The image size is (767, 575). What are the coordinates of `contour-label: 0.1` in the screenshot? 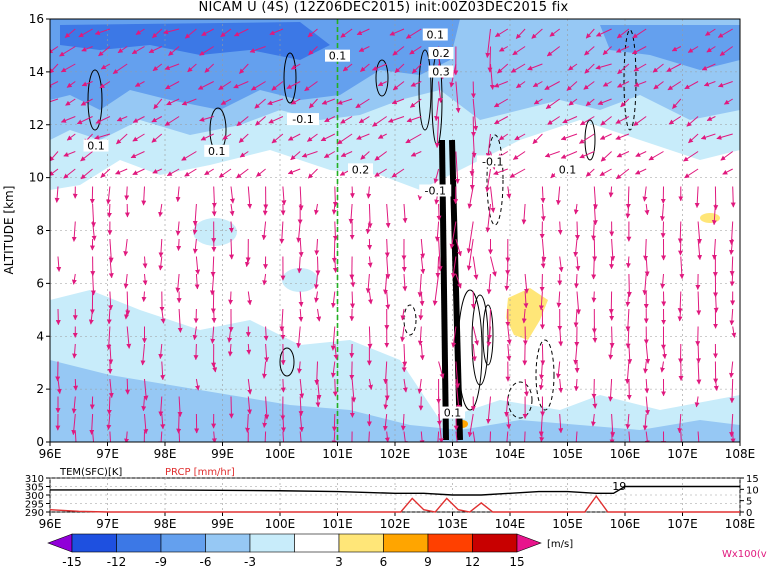 It's located at (453, 413).